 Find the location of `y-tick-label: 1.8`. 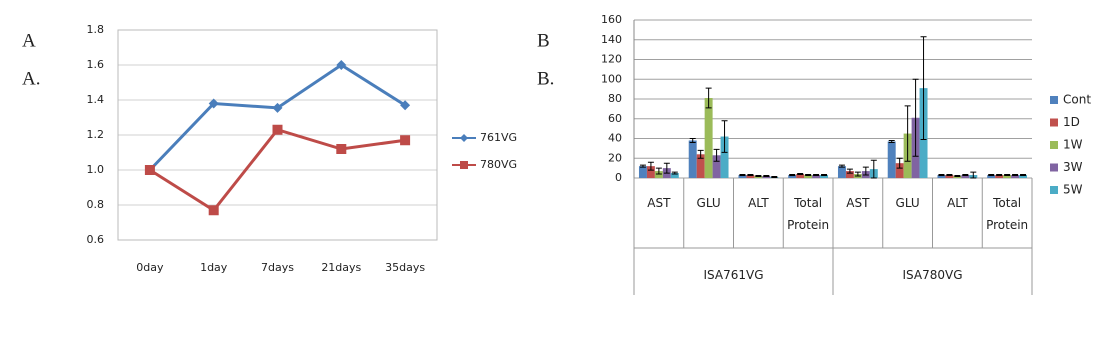

y-tick-label: 1.8 is located at coordinates (96, 29).